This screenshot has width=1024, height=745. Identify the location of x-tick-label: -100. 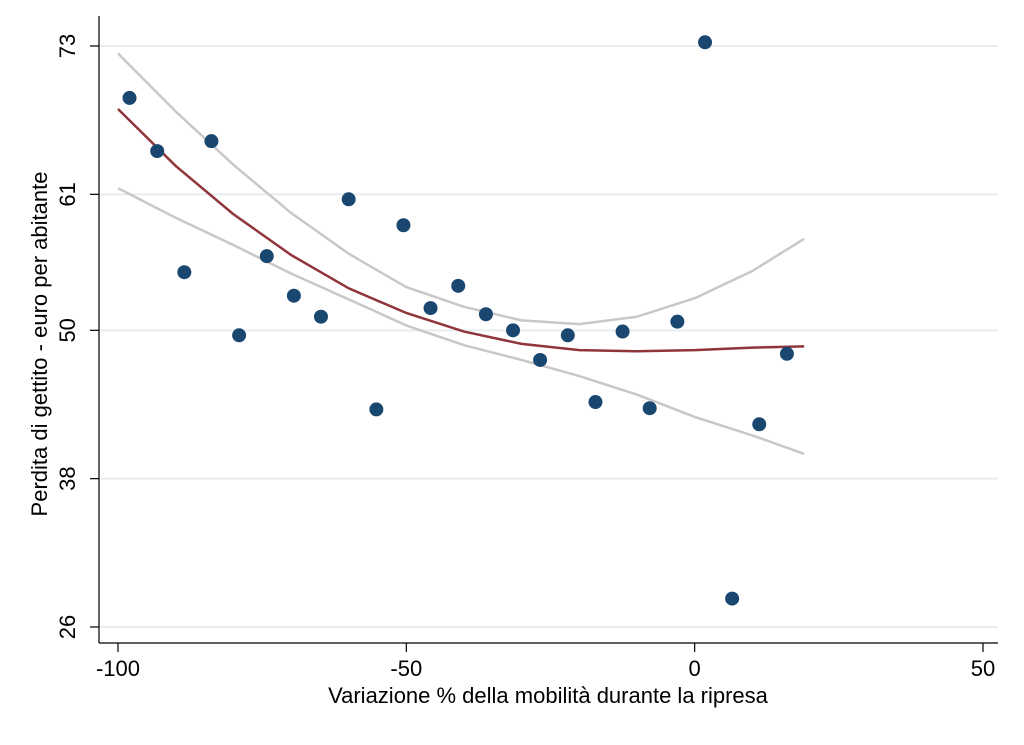
(118, 668).